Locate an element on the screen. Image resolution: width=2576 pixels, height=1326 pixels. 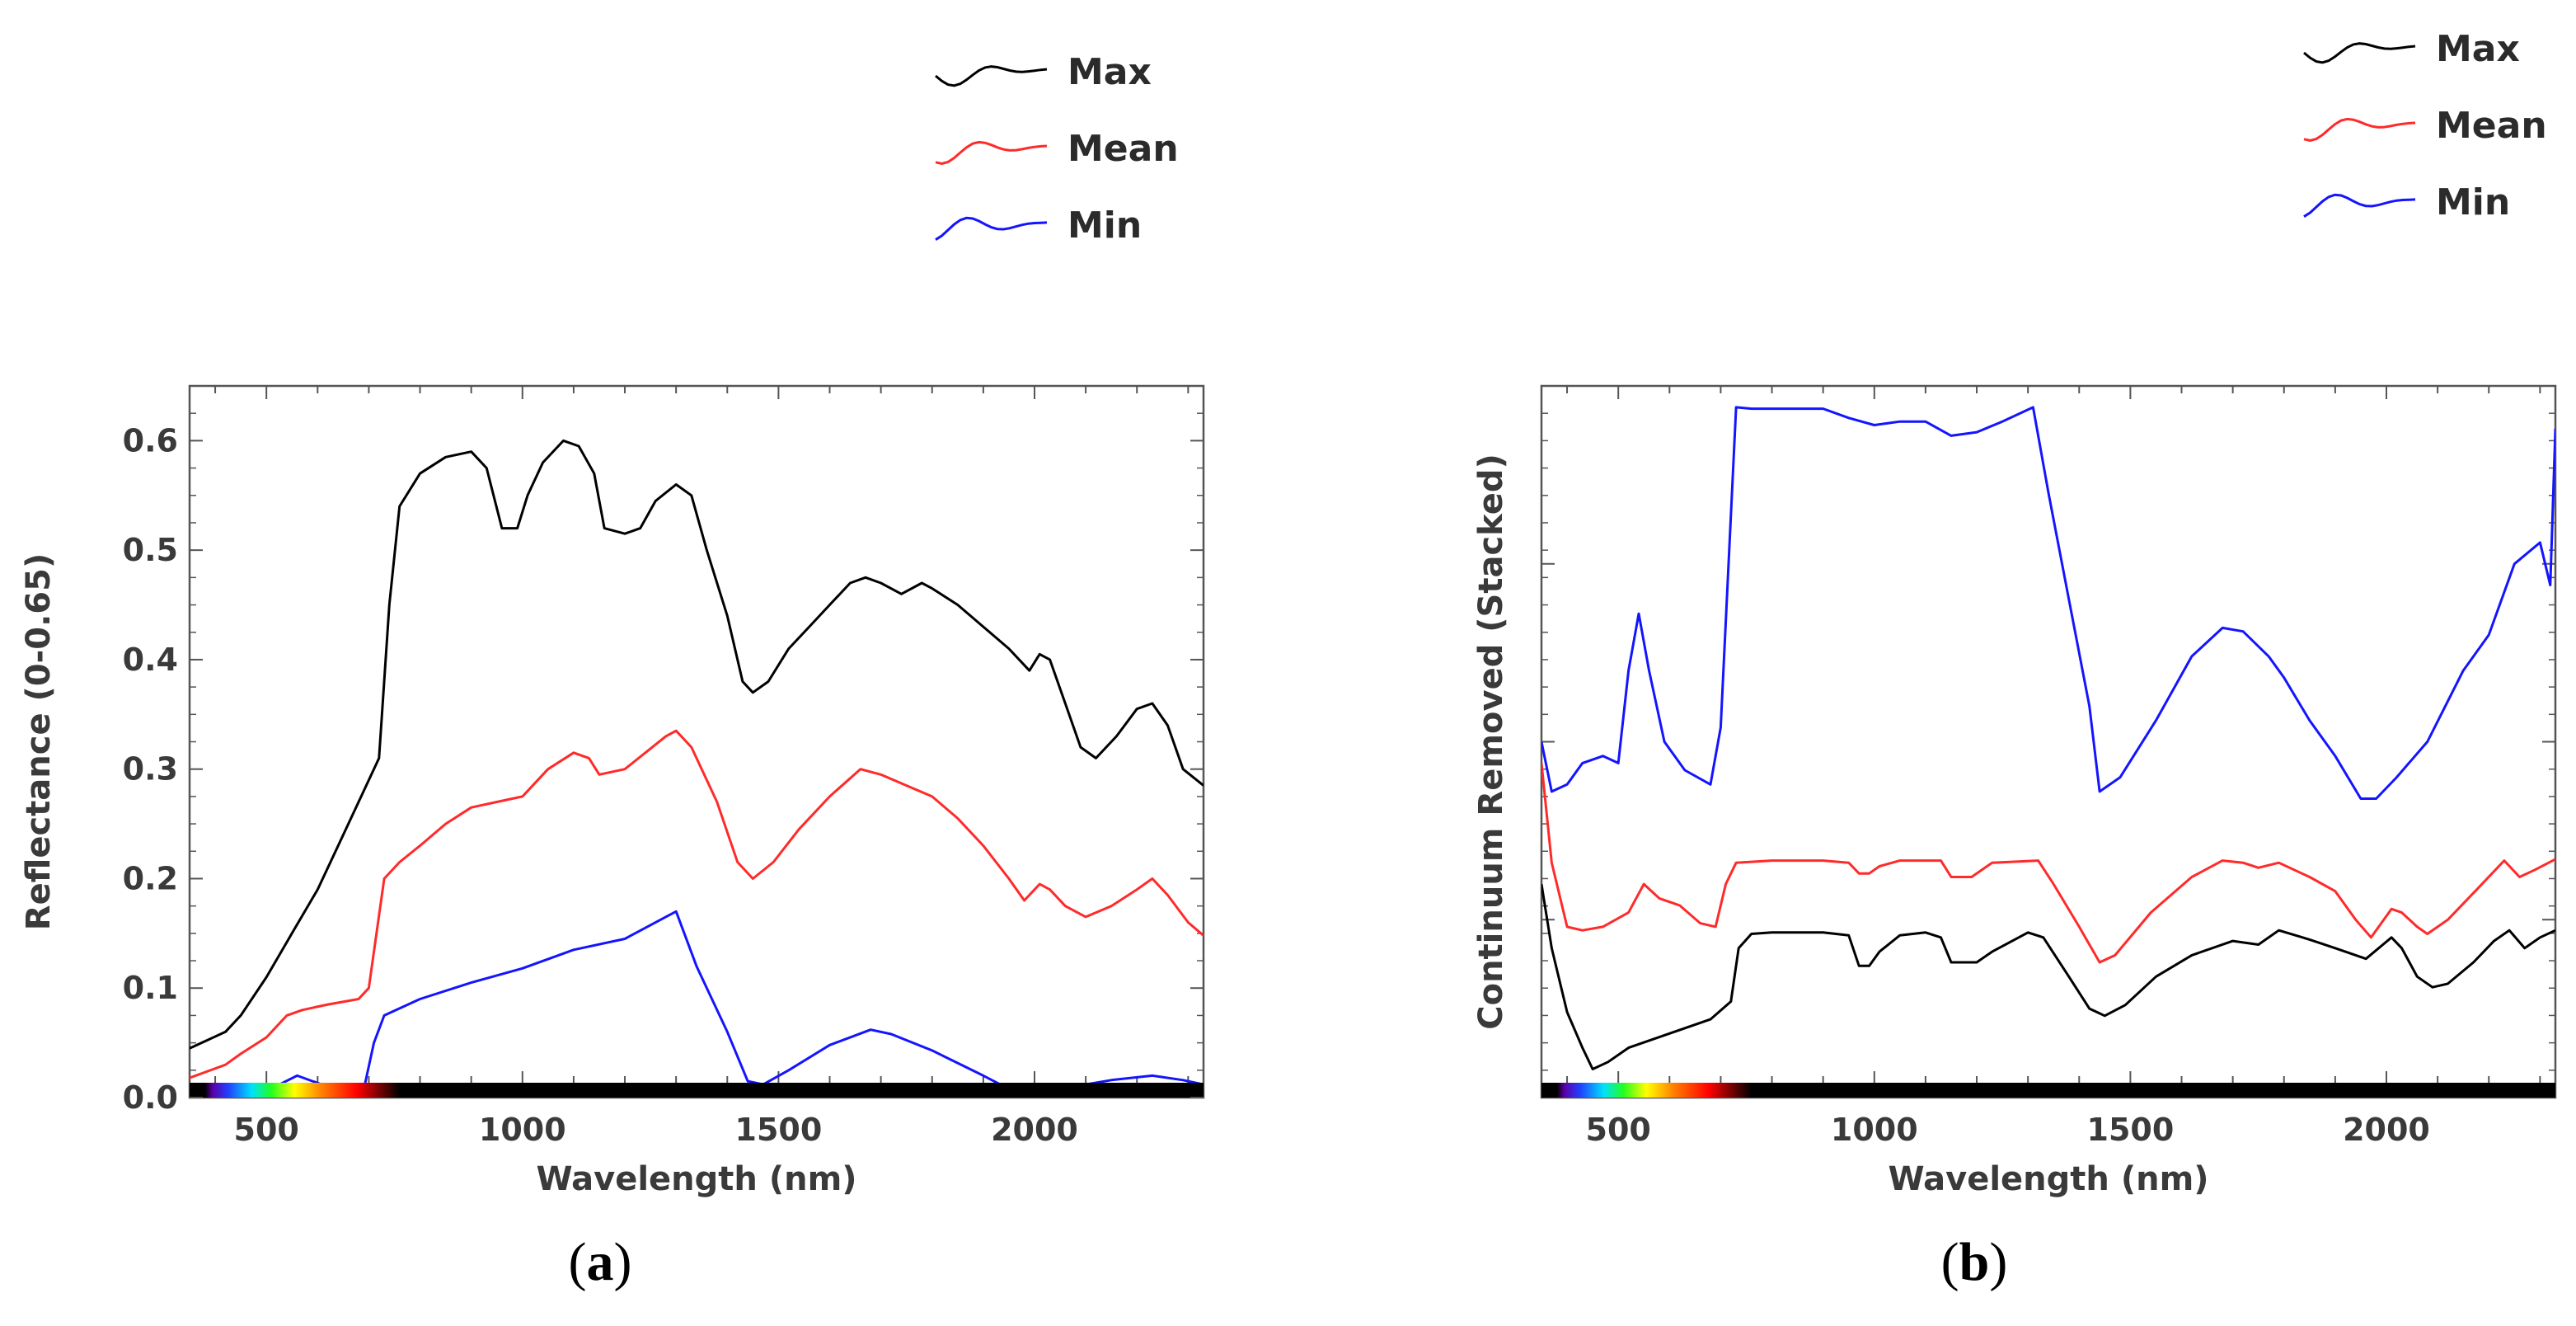
y-tick-label: 0.4 is located at coordinates (150, 660).